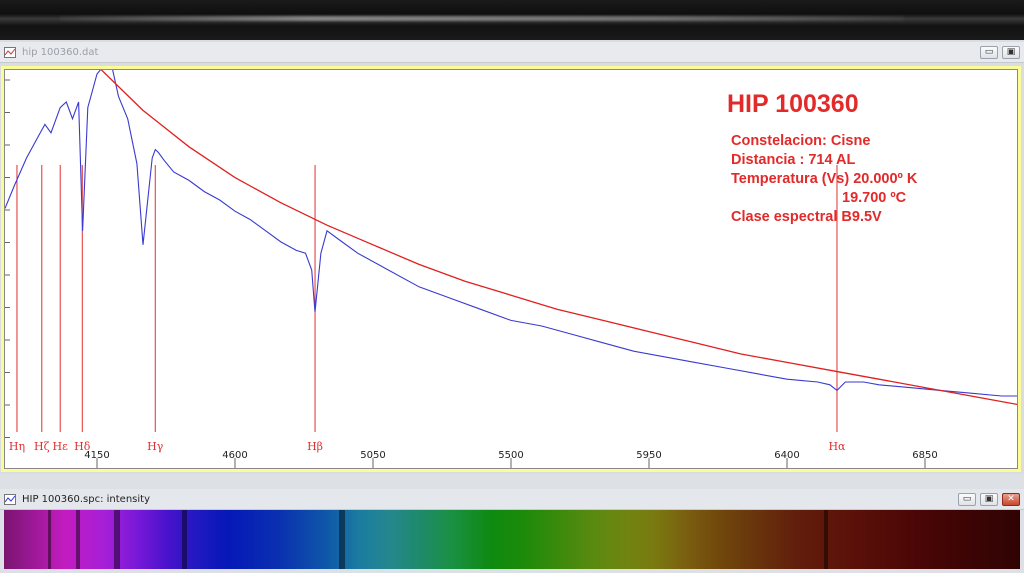  What do you see at coordinates (801, 141) in the screenshot?
I see `annotation-constellation: Constelacion: Cisne` at bounding box center [801, 141].